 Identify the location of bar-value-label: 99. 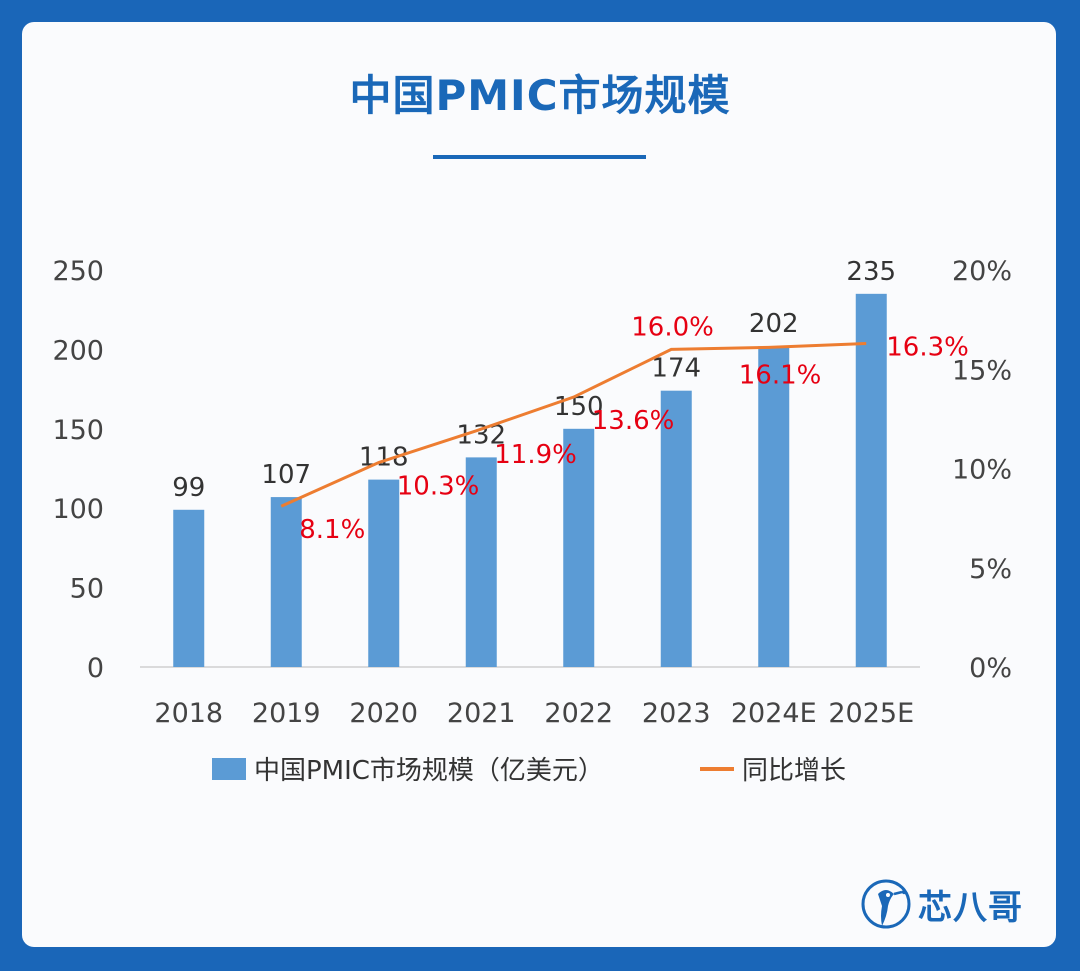
(188, 488).